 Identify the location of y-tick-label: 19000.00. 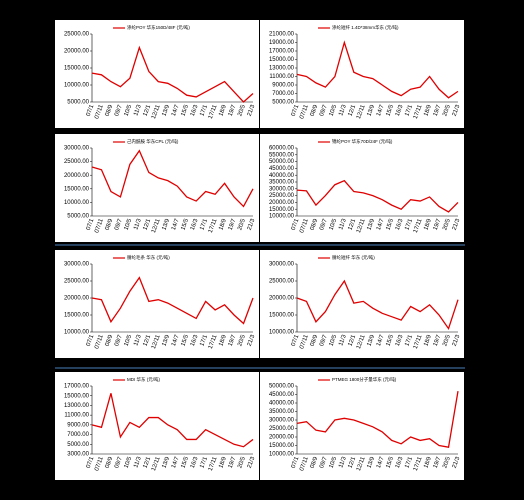
(282, 43).